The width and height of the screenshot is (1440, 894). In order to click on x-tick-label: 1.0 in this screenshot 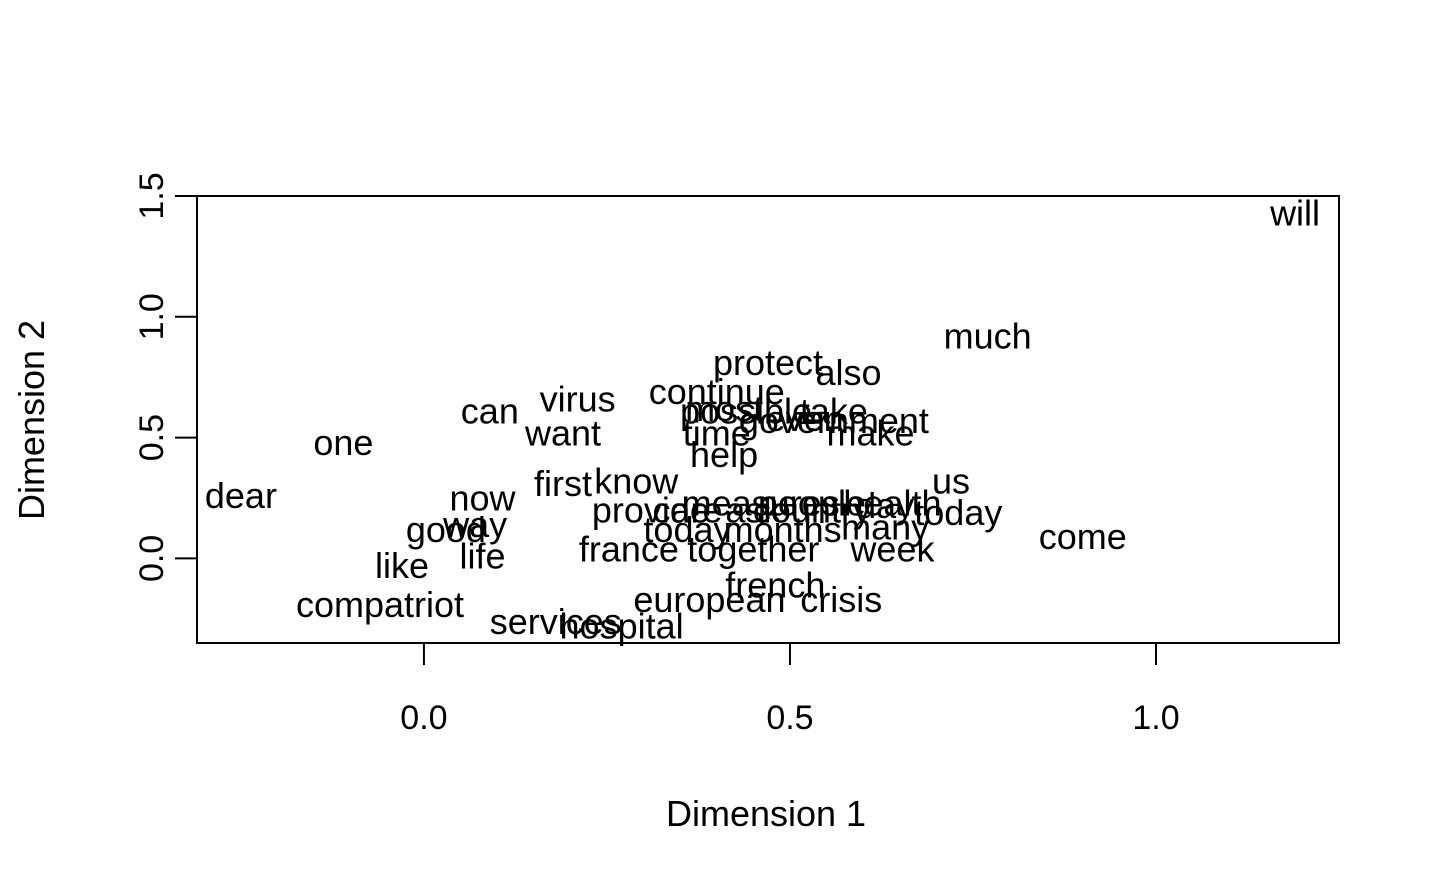, I will do `click(1155, 718)`.